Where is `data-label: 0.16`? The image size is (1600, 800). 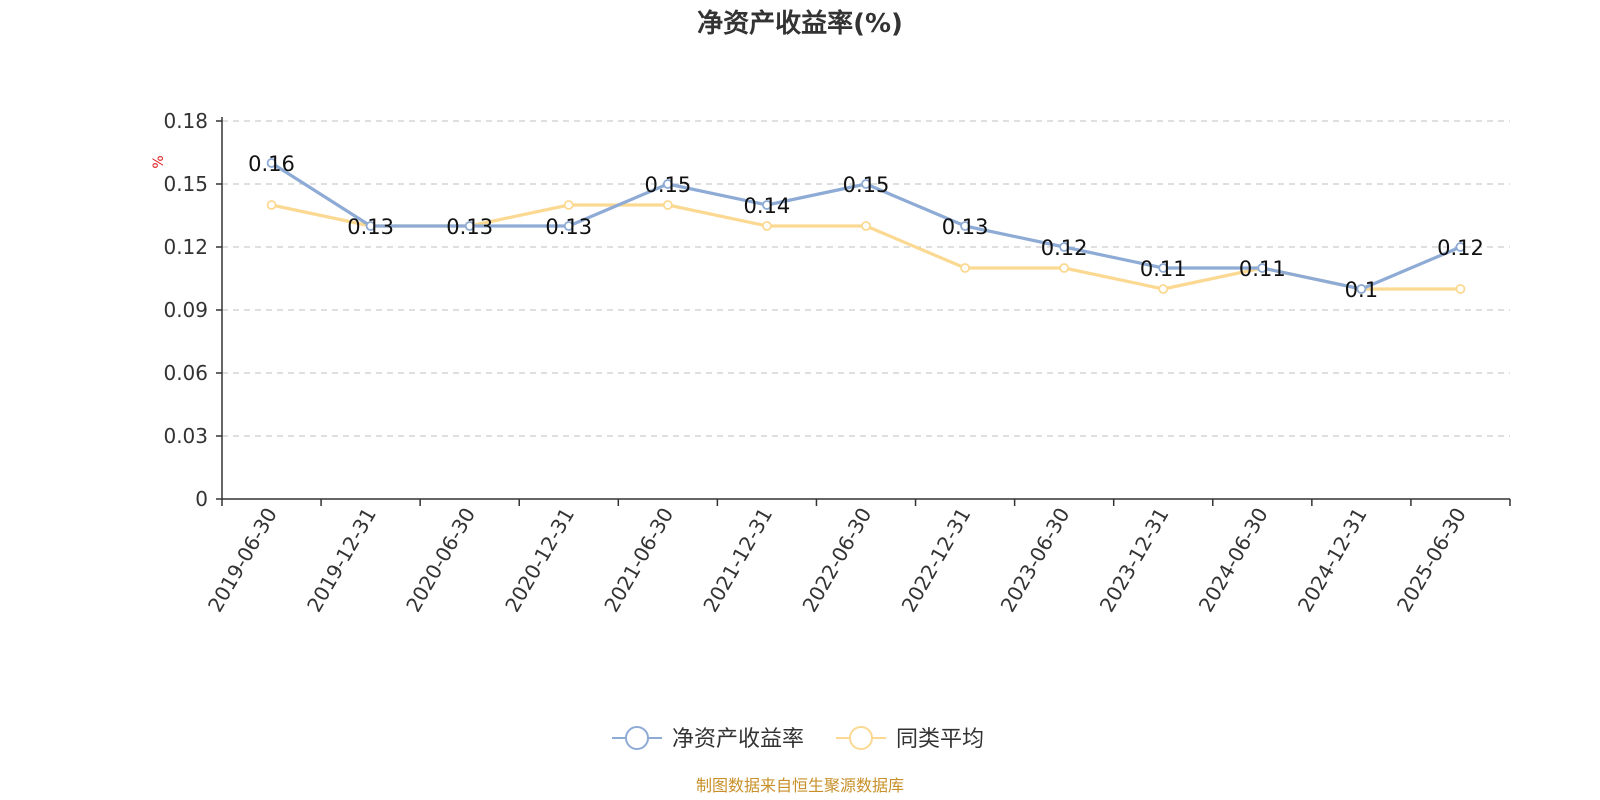 data-label: 0.16 is located at coordinates (271, 164).